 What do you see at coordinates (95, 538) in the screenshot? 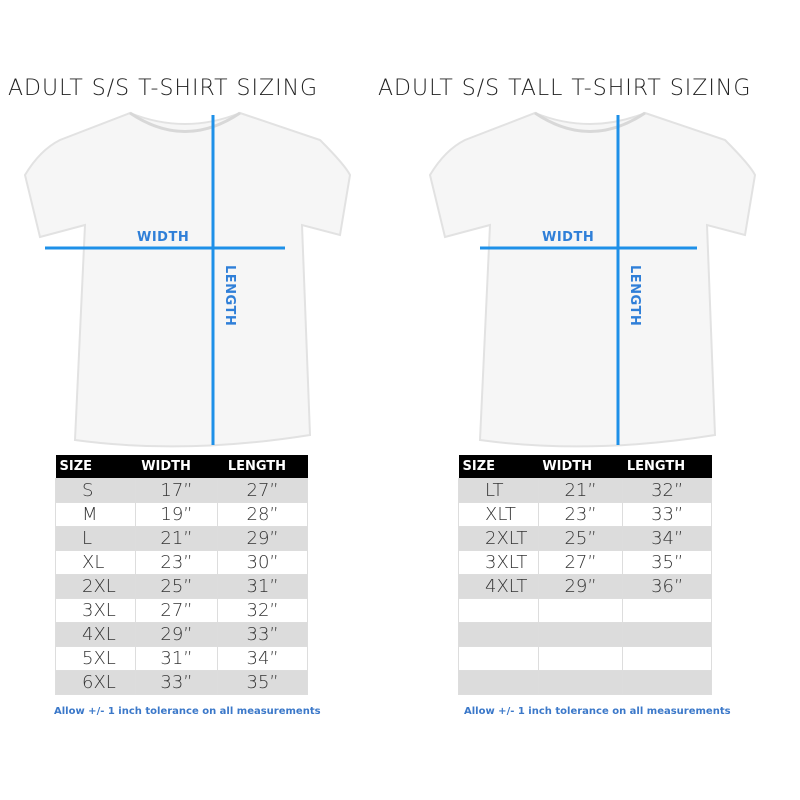
I see `size-cell: L` at bounding box center [95, 538].